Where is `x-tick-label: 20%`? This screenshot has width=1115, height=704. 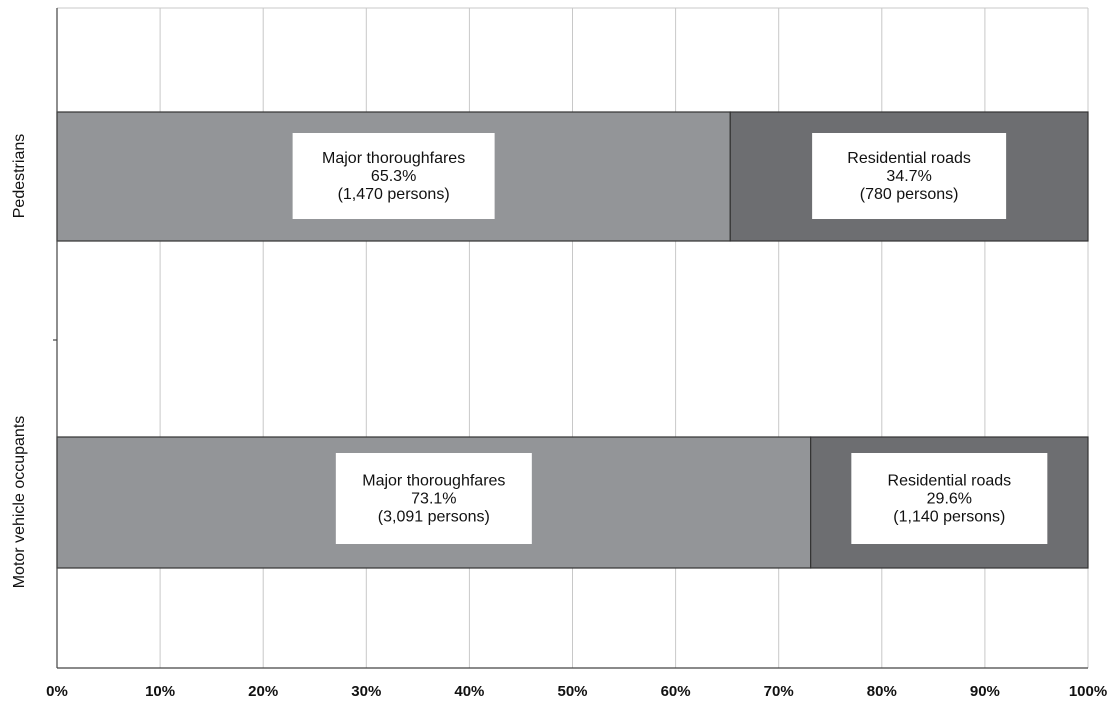 x-tick-label: 20% is located at coordinates (263, 691).